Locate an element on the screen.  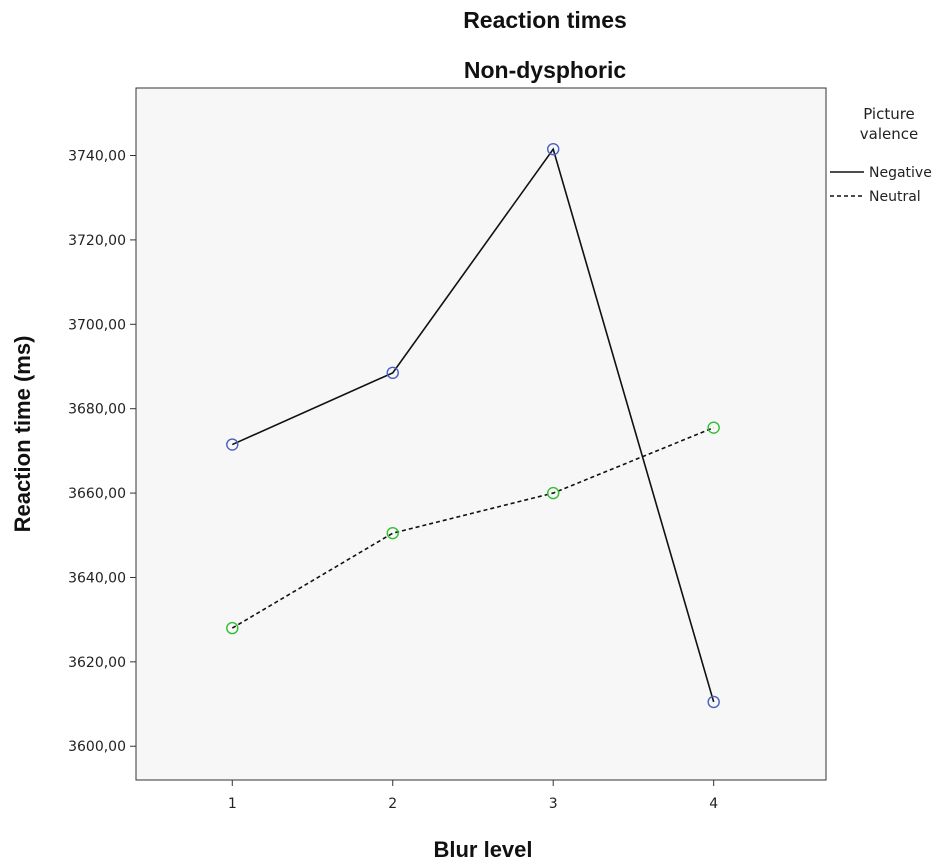
y-tick-label: 3620,00 is located at coordinates (97, 663).